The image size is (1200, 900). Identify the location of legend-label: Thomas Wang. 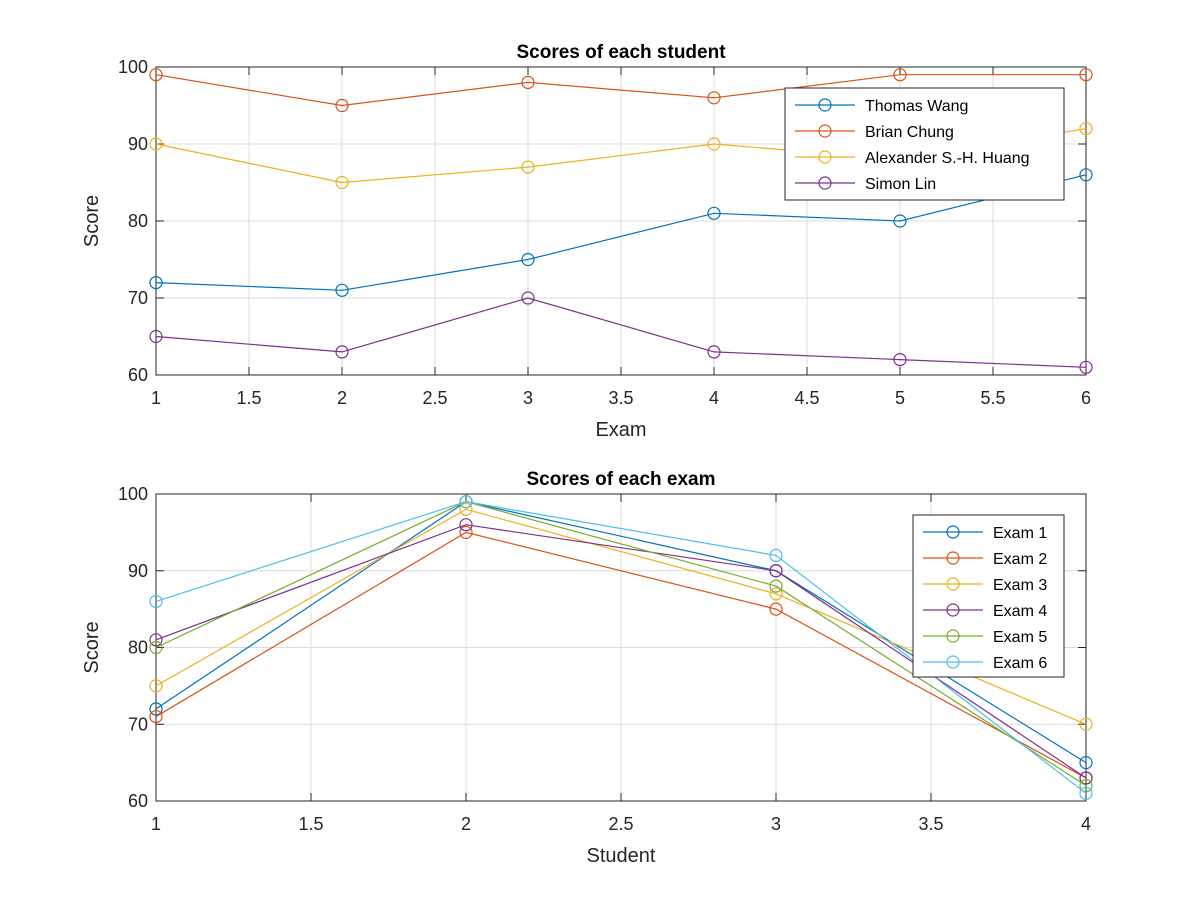
(916, 106).